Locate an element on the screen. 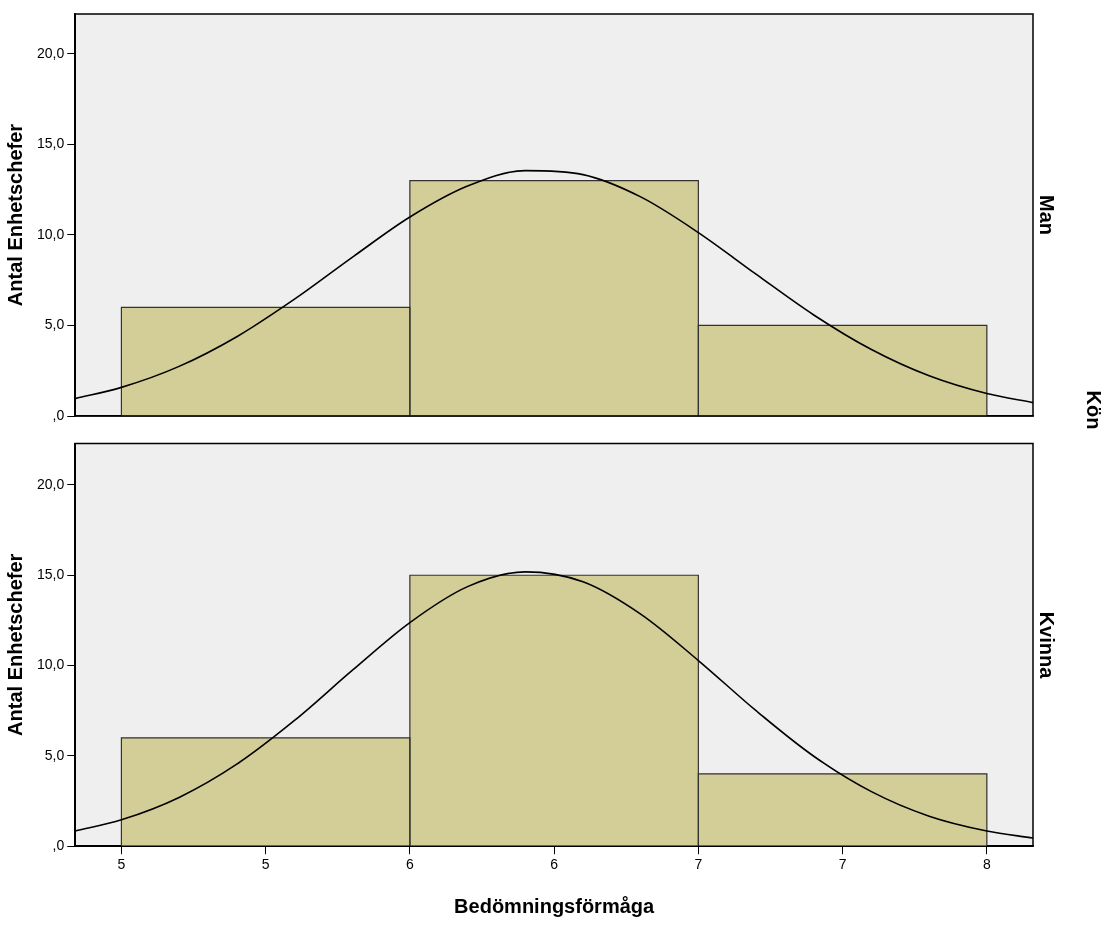 This screenshot has width=1108, height=931. text: Man is located at coordinates (1046, 215).